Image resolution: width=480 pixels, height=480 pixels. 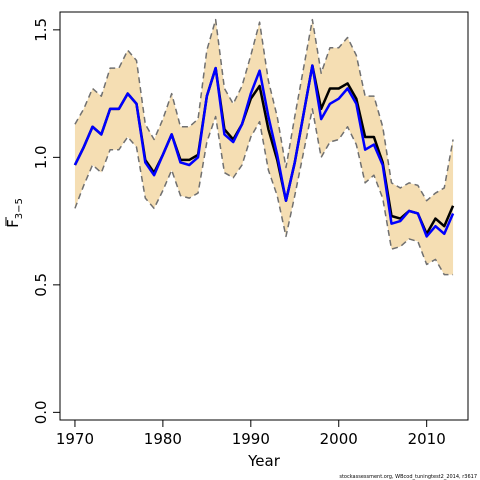 I want to click on y-tick-label: 1.0, so click(x=41, y=157).